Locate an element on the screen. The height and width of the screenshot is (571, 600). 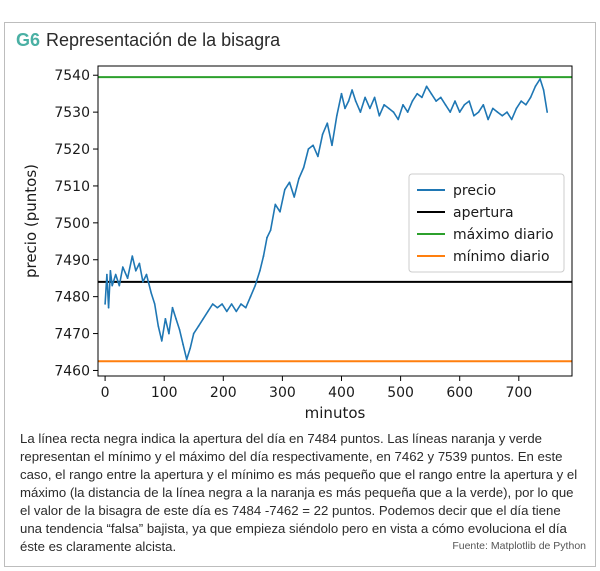
x-tick-label: 500 is located at coordinates (400, 393).